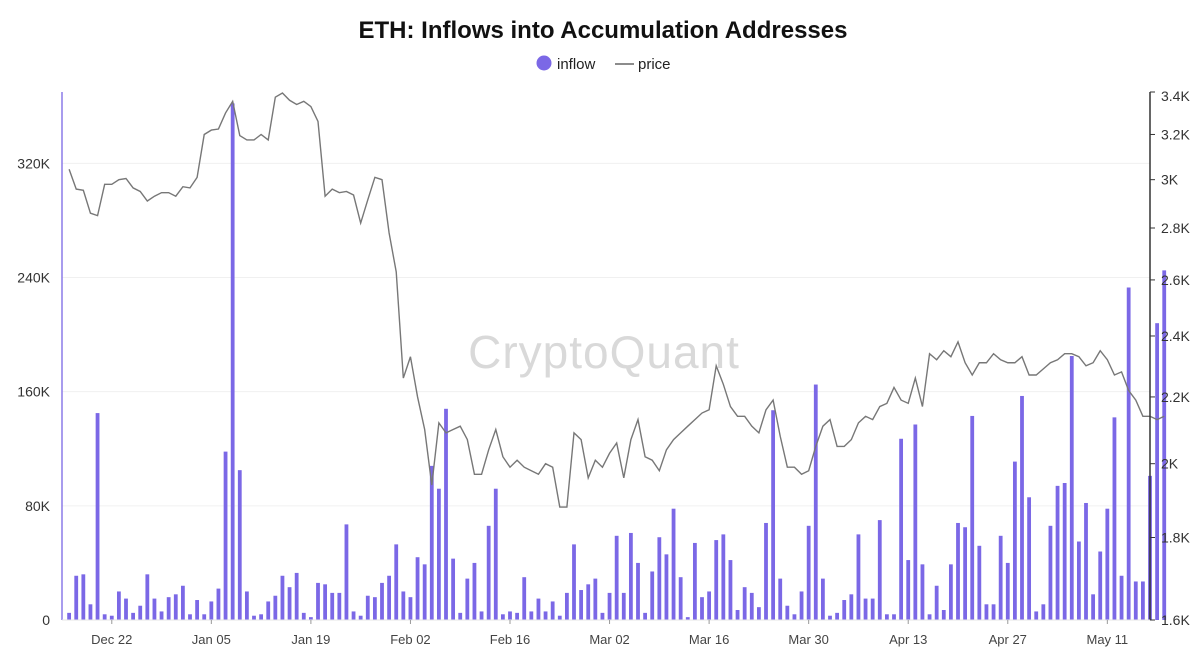 Image resolution: width=1200 pixels, height=653 pixels. I want to click on chart-title: ETH: Inflows into Accumulation Addresses, so click(603, 30).